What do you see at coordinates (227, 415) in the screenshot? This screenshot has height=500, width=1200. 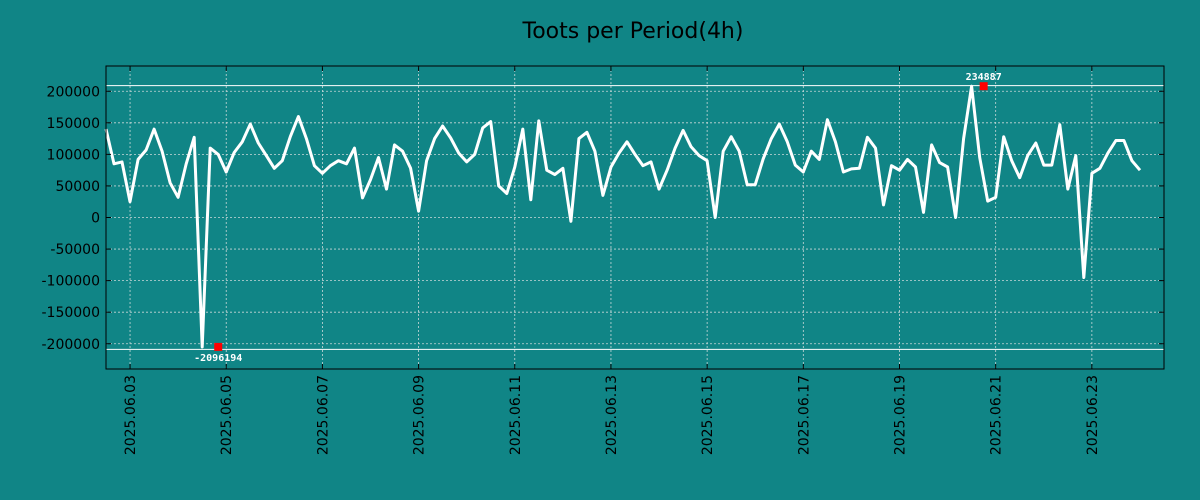 I see `x-tick-label: 2025.06.05` at bounding box center [227, 415].